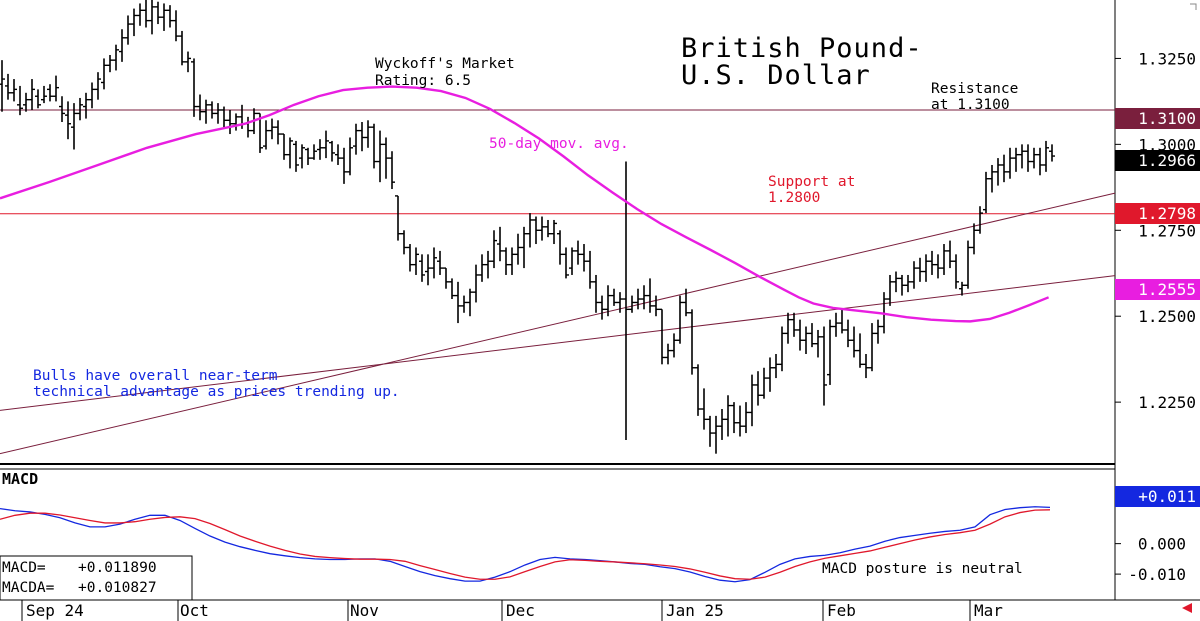 The image size is (1200, 621). Describe the element at coordinates (970, 105) in the screenshot. I see `resistance-note-line2: at 1.3100` at that location.